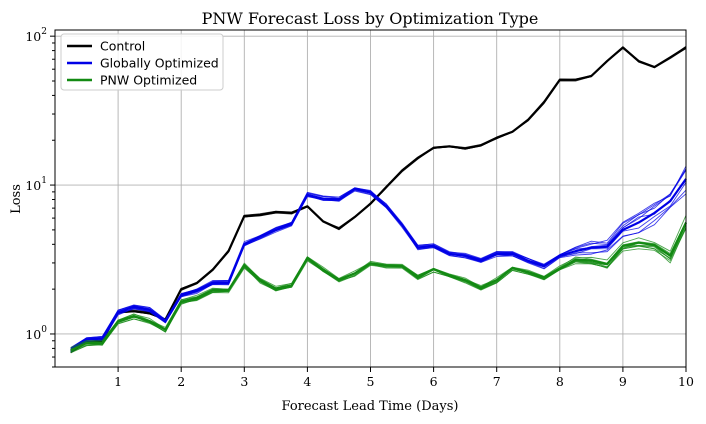  I want to click on x-tick-label: 1, so click(118, 381).